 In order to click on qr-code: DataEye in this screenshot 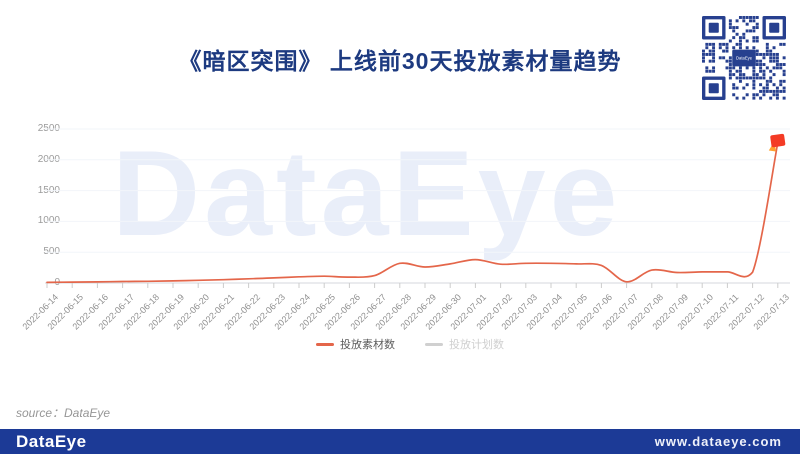, I will do `click(744, 58)`.